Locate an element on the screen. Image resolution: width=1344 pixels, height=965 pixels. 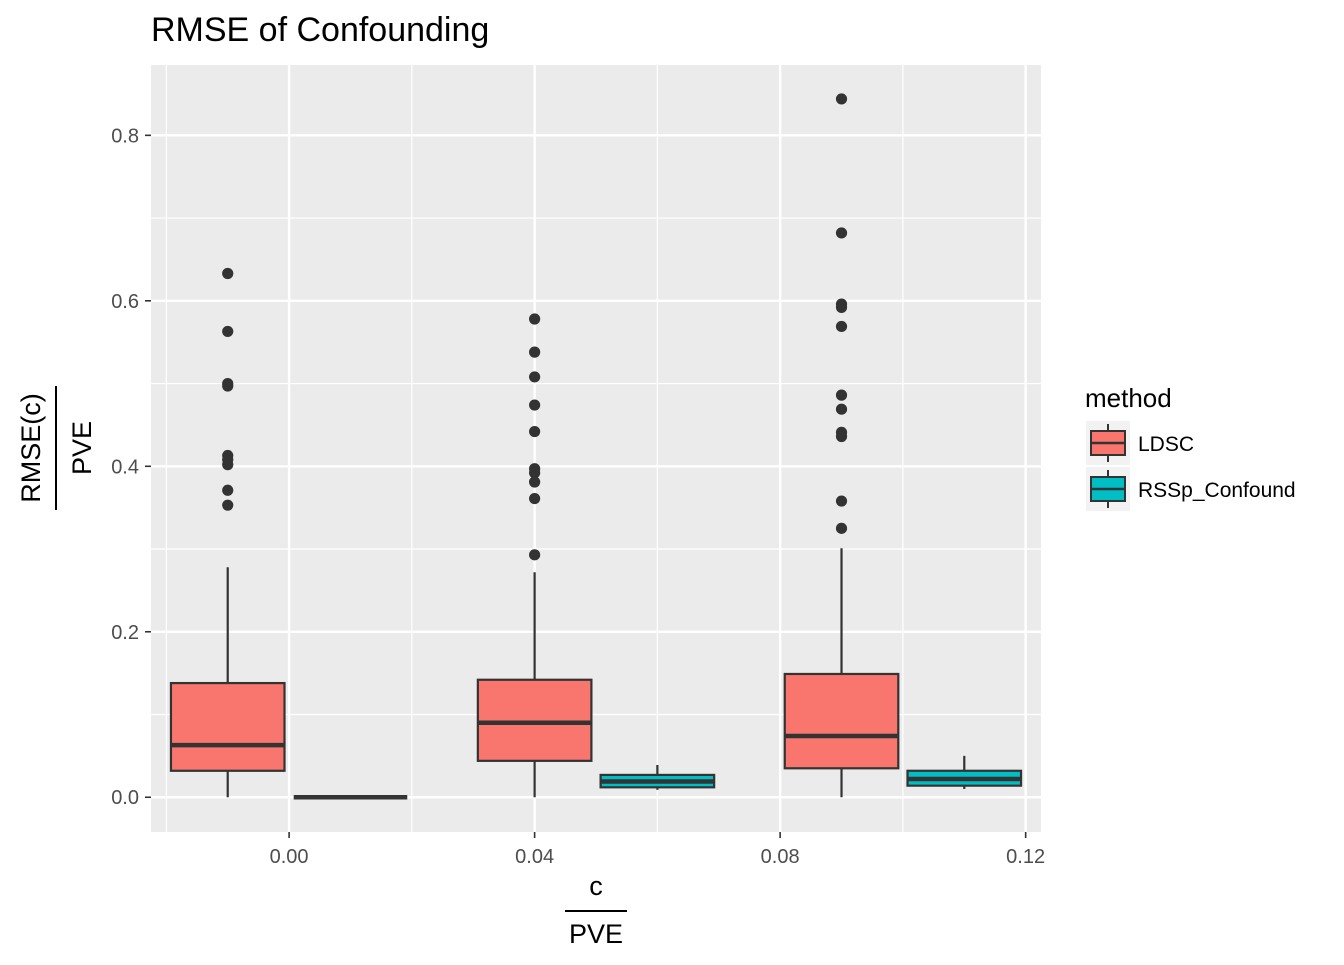
y-axis-label-numerator: RMSE(c) is located at coordinates (31, 448).